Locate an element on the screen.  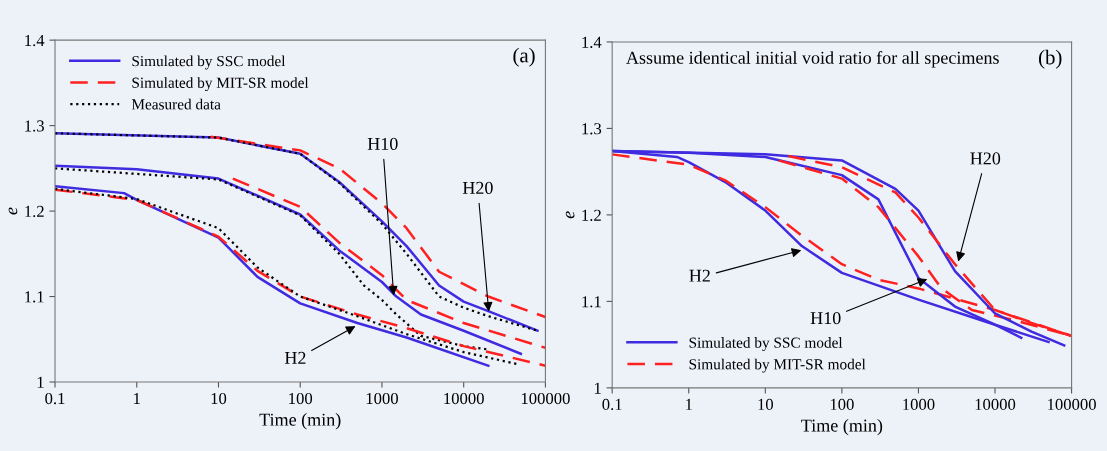
annotation: (b) is located at coordinates (1050, 59).